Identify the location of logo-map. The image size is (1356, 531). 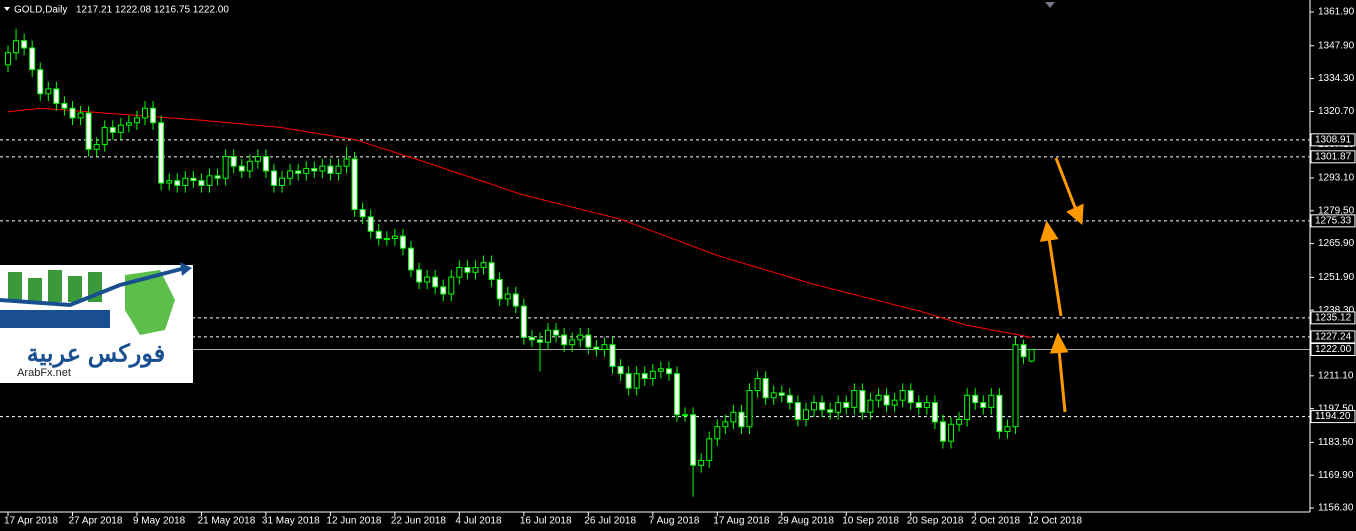
(150, 302).